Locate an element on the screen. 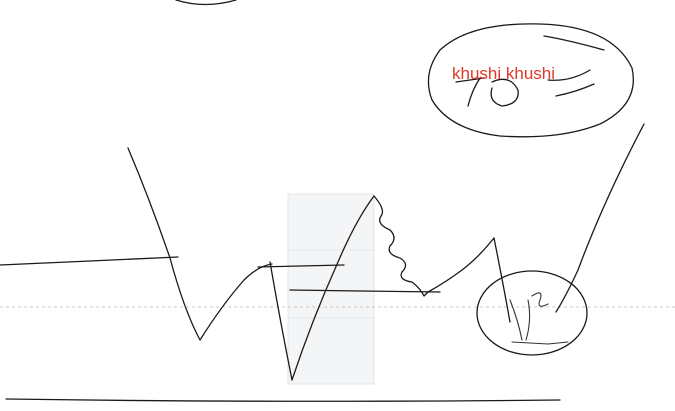 The image size is (675, 411). rising-stroke is located at coordinates (469, 280).